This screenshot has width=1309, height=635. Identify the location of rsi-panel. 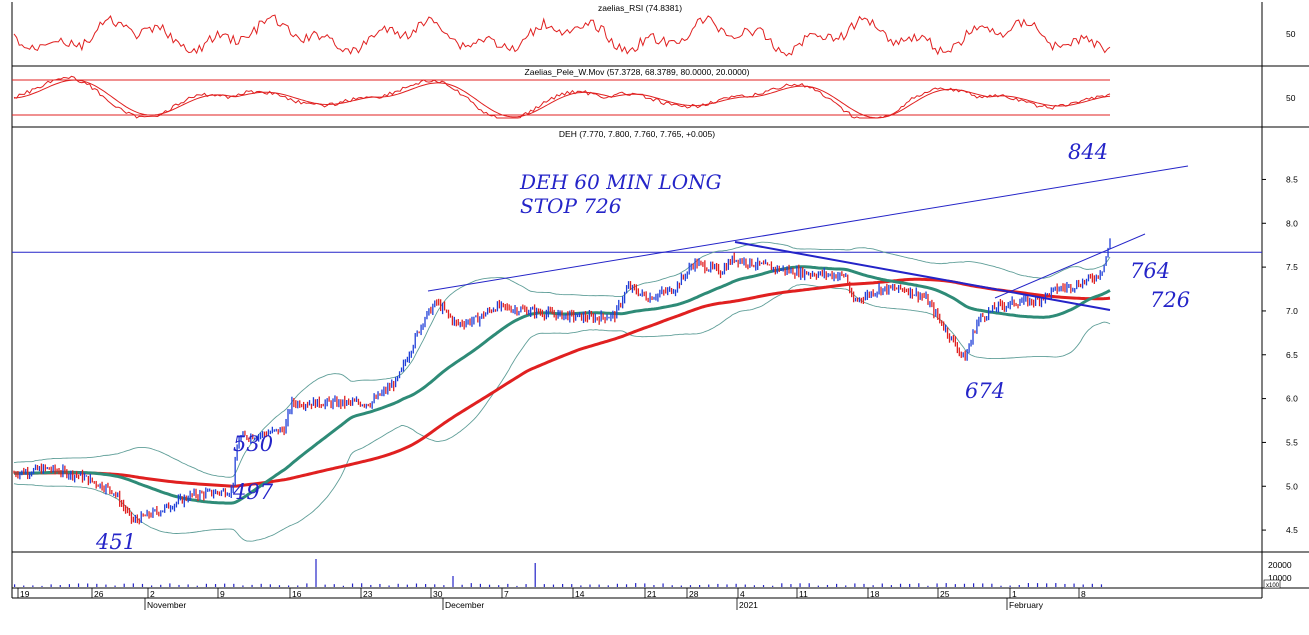
(562, 35).